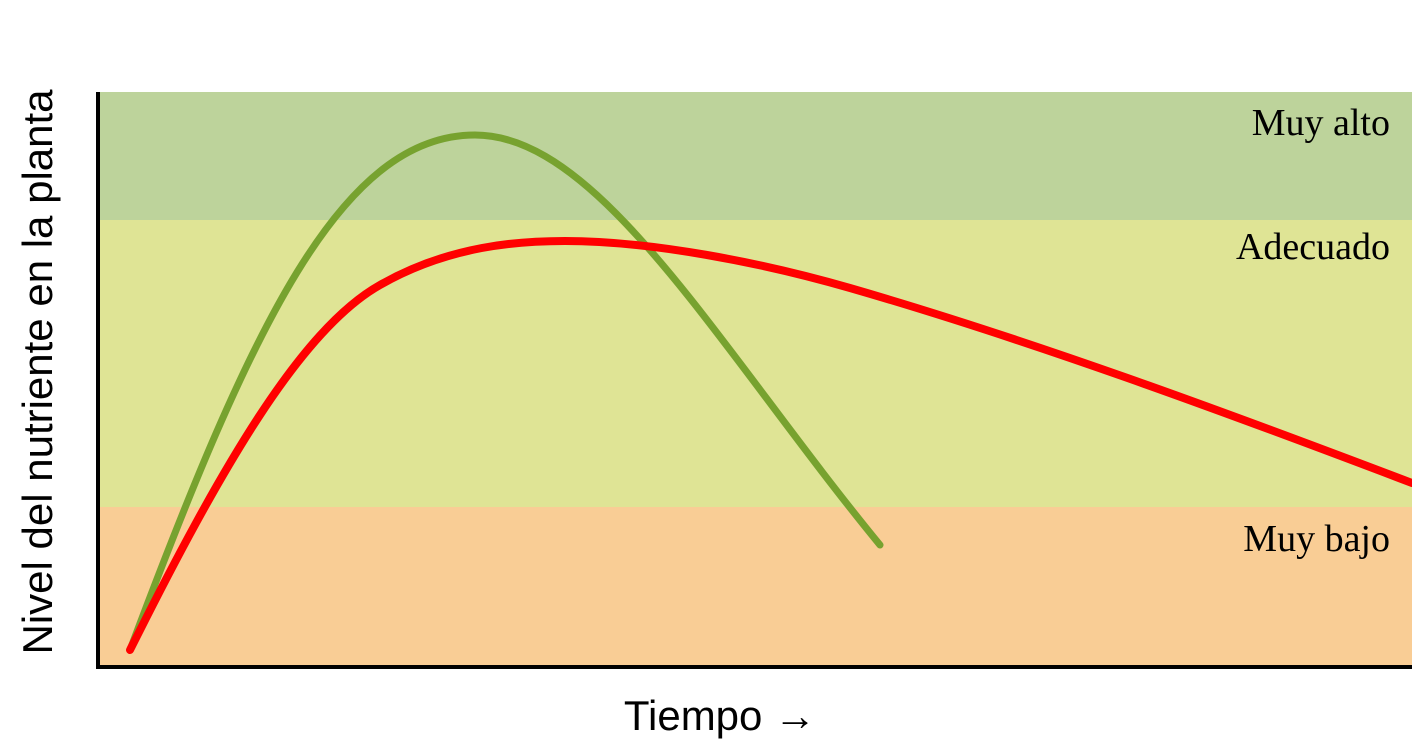 Image resolution: width=1412 pixels, height=743 pixels. Describe the element at coordinates (1313, 247) in the screenshot. I see `zone-label: Adecuado` at that location.